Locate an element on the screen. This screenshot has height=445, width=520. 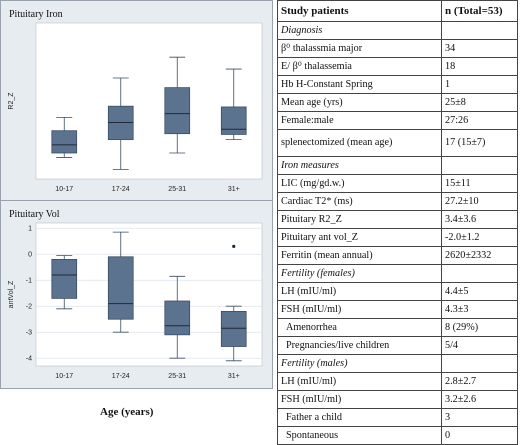
row-value: 8 (29%) is located at coordinates (479, 327).